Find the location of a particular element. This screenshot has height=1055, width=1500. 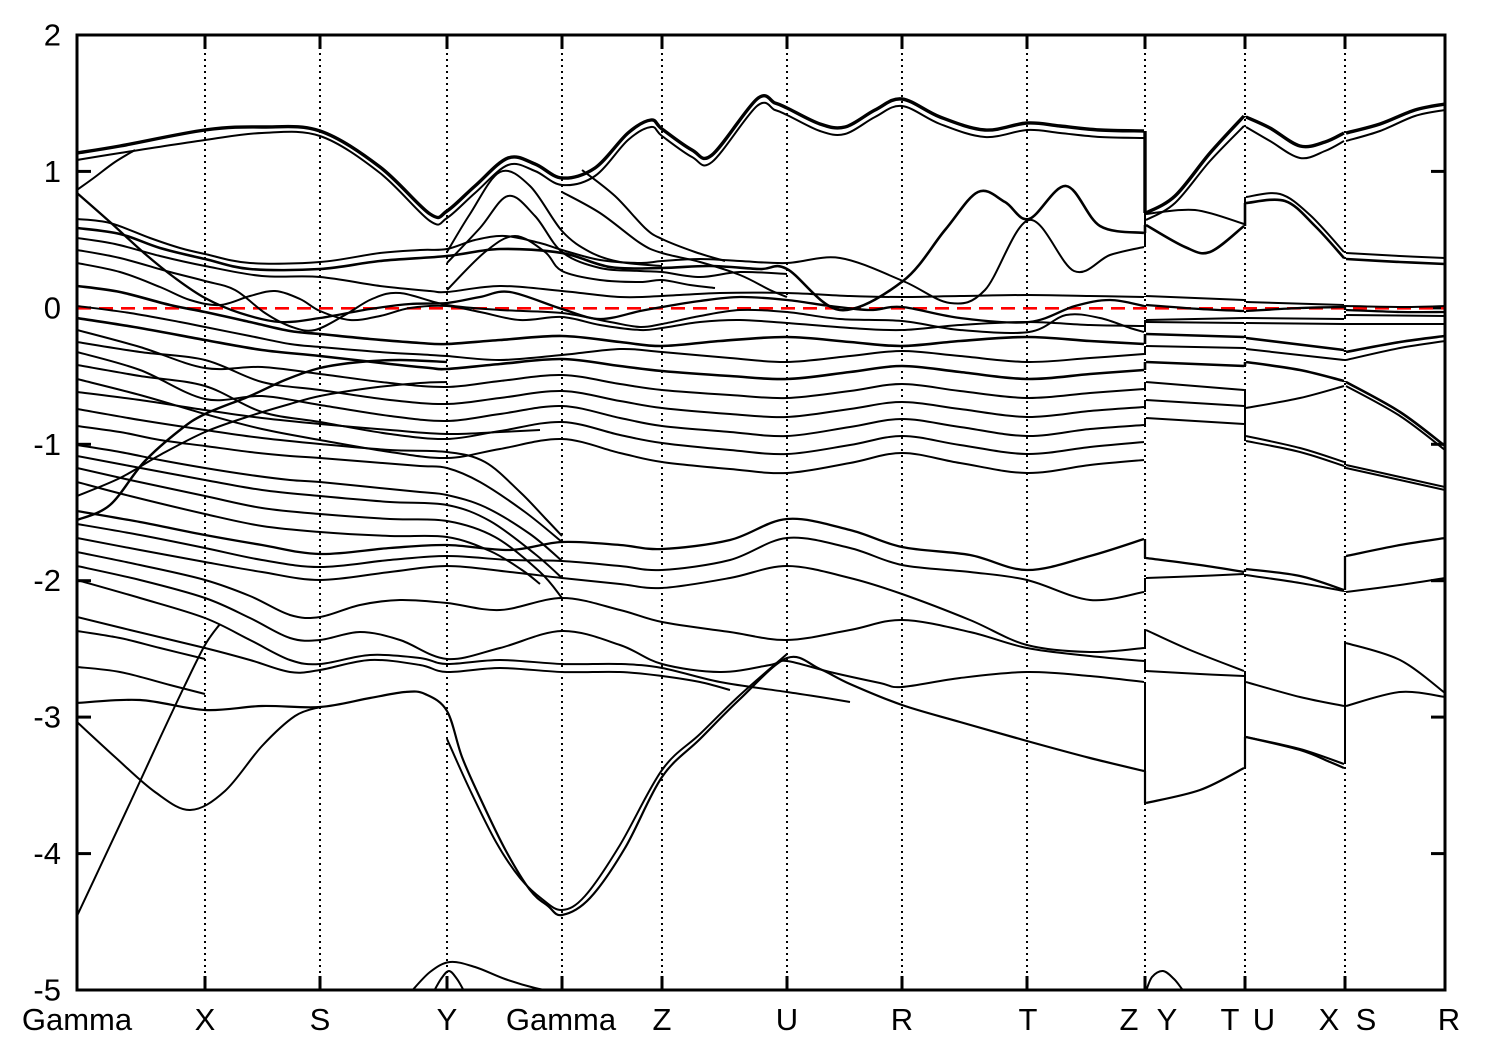

svg-text: -4 is located at coordinates (47, 853).